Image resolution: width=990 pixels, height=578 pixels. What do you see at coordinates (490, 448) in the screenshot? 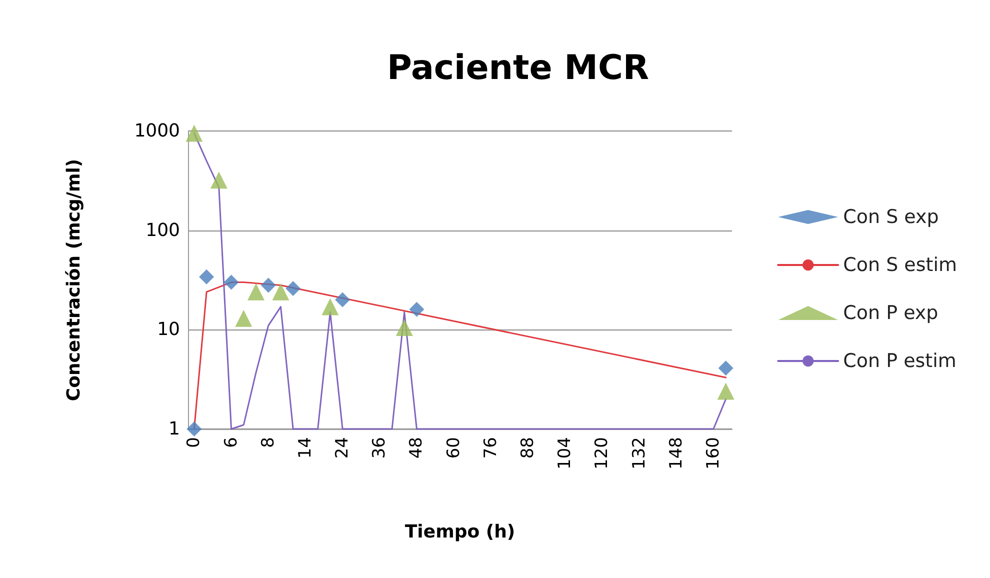
I see `x-tick-label: 76` at bounding box center [490, 448].